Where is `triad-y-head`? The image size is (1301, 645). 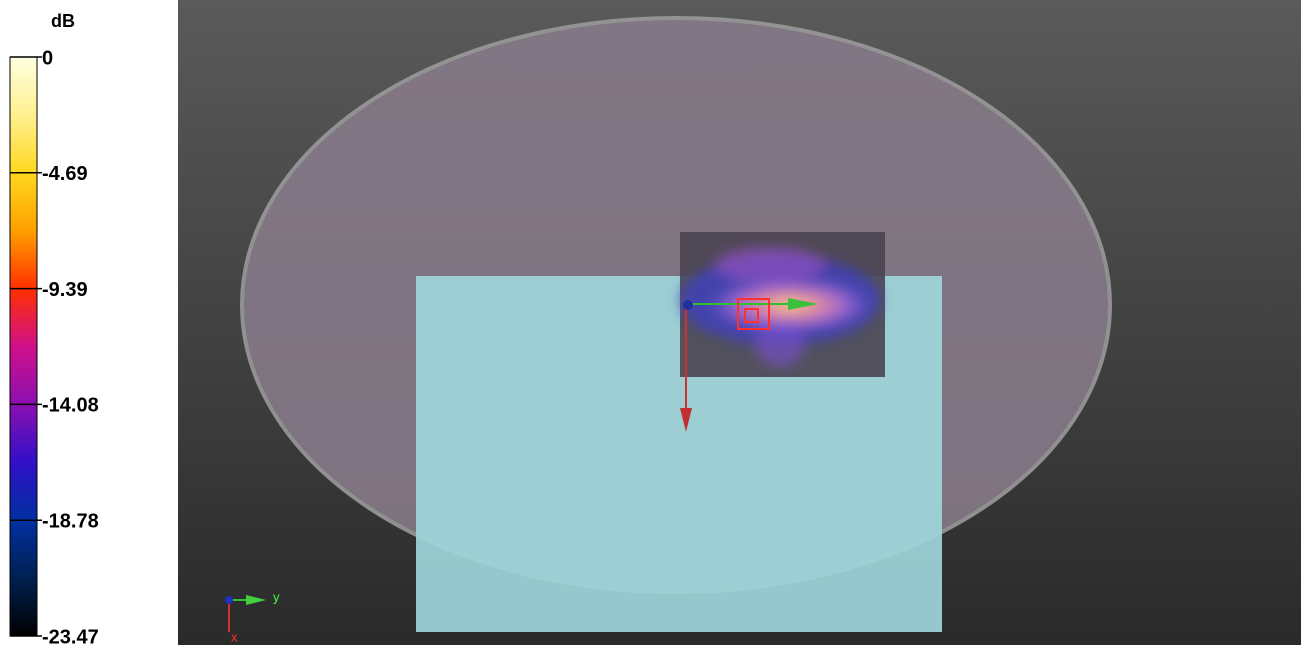 triad-y-head is located at coordinates (256, 600).